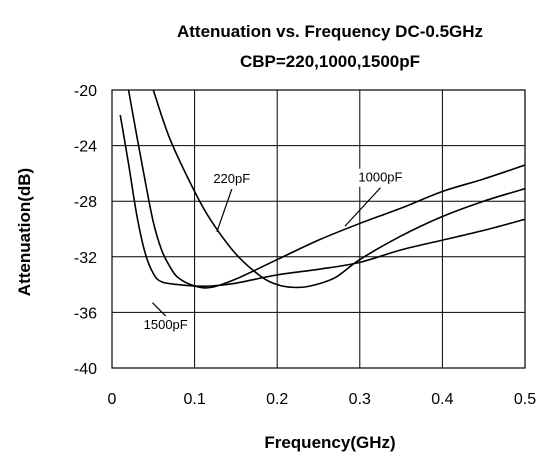 The height and width of the screenshot is (457, 552). What do you see at coordinates (360, 399) in the screenshot?
I see `x-tick-label: 0.3` at bounding box center [360, 399].